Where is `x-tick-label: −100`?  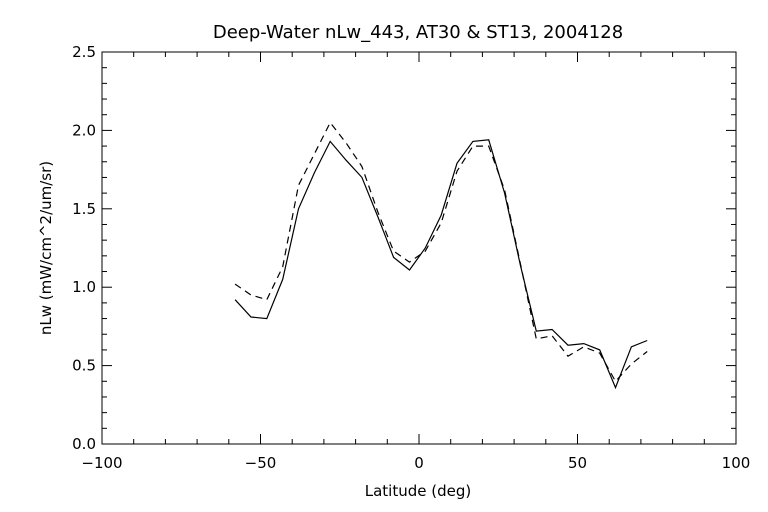
x-tick-label: −100 is located at coordinates (101, 463).